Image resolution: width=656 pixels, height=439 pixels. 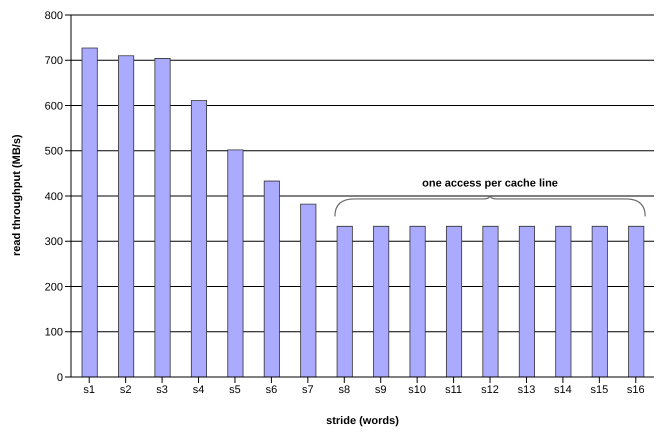 I want to click on x-tick-label: s10, so click(x=417, y=390).